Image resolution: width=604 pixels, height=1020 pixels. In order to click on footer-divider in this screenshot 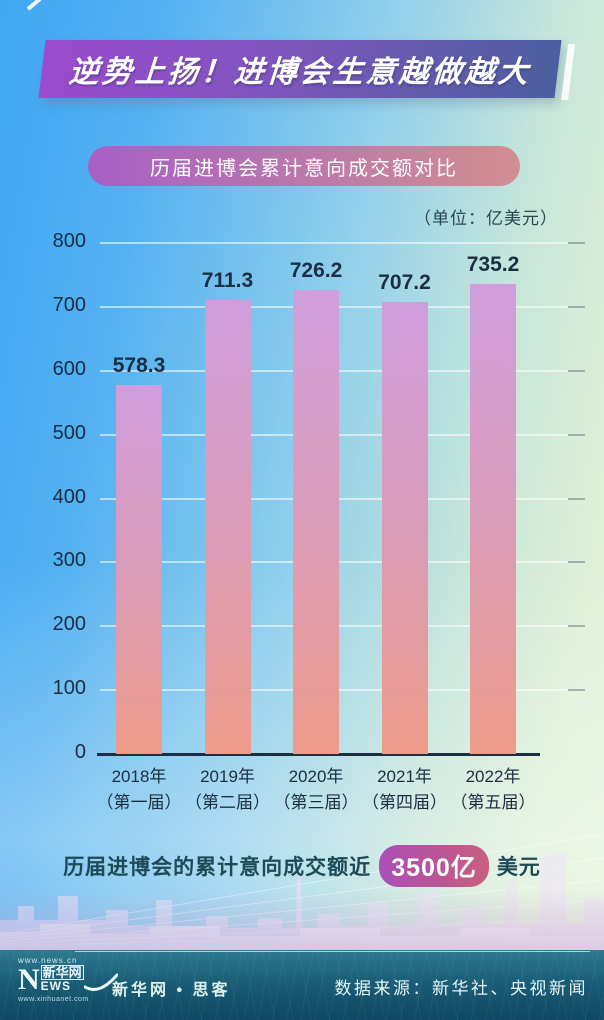, I will do `click(332, 951)`.